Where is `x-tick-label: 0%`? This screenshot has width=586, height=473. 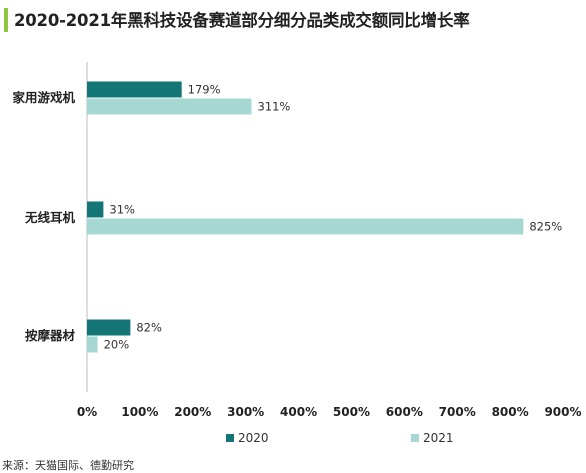 x-tick-label: 0% is located at coordinates (87, 412).